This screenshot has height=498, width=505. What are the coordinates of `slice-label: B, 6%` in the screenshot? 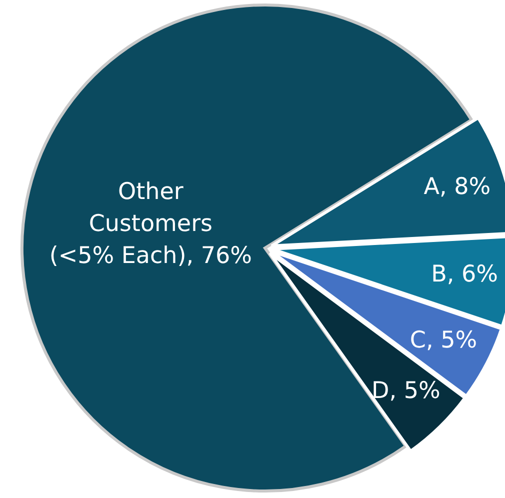 It's located at (464, 275).